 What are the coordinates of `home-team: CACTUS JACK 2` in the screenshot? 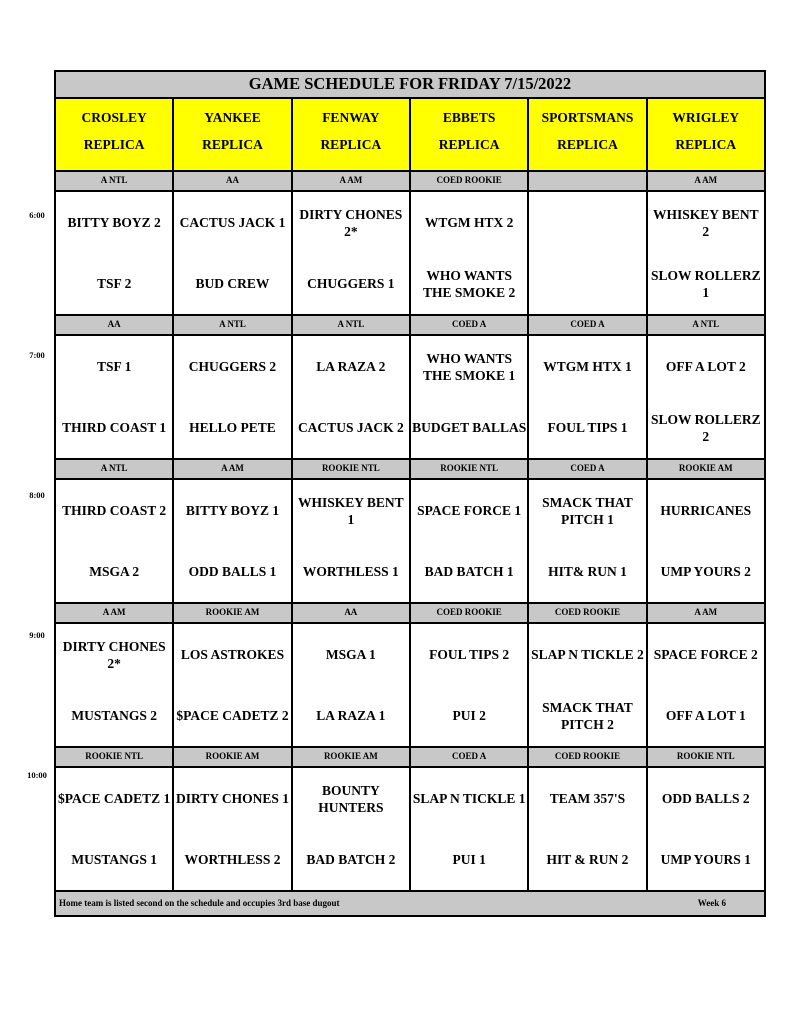 It's located at (350, 427).